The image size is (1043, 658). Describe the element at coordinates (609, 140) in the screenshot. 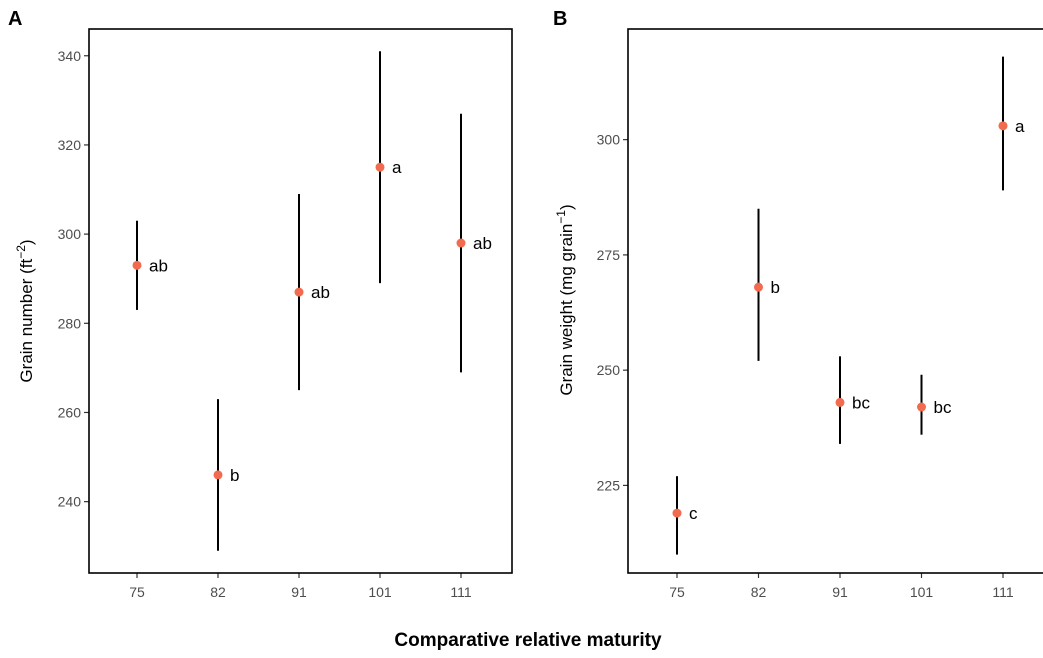

I see `panel-b-y-tick-label: 300` at that location.